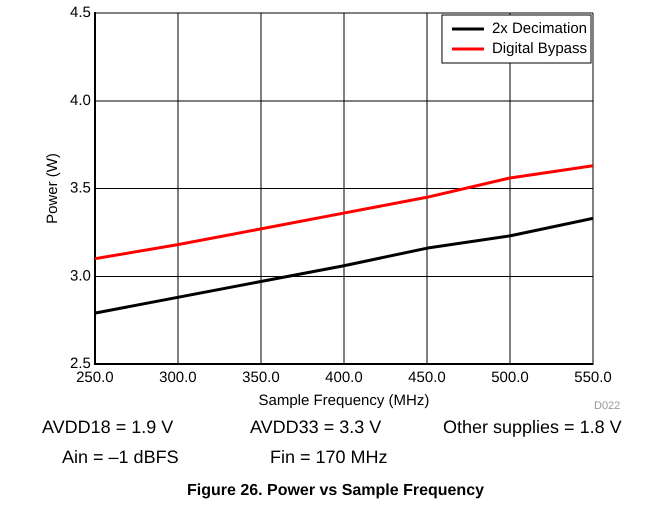  Describe the element at coordinates (607, 406) in the screenshot. I see `text: D022` at that location.